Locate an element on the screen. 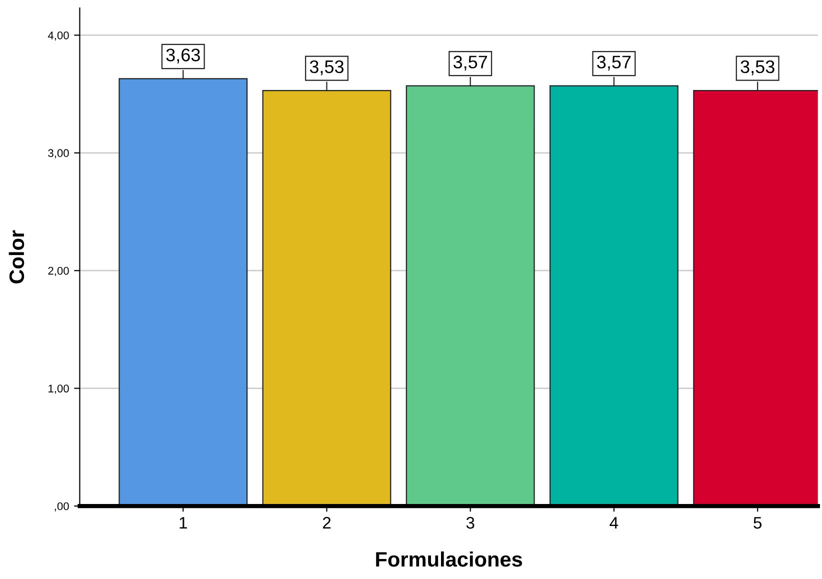  y-tick-label: 1,00 is located at coordinates (58, 389).